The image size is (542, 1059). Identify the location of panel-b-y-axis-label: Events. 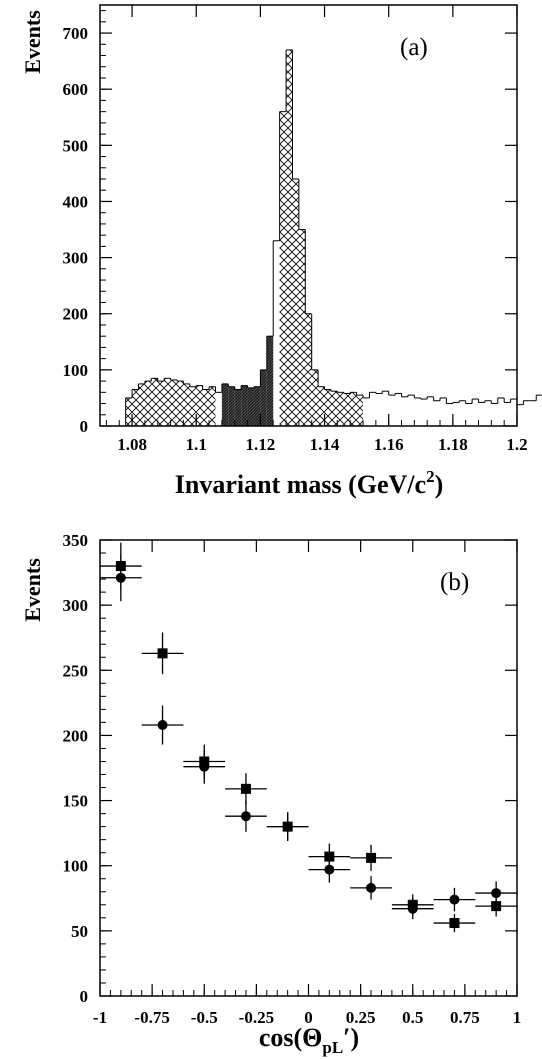
(32, 590).